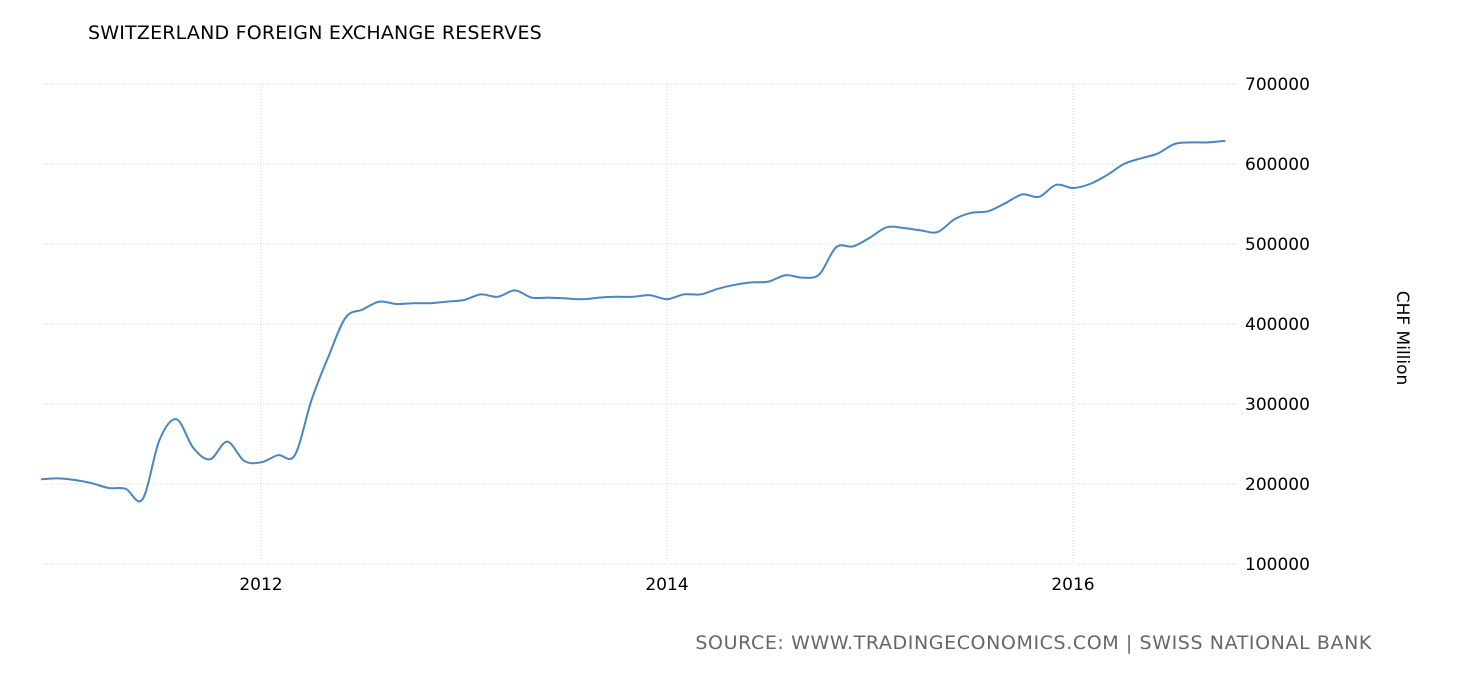  I want to click on y-axis-label: CHF Million, so click(1402, 338).